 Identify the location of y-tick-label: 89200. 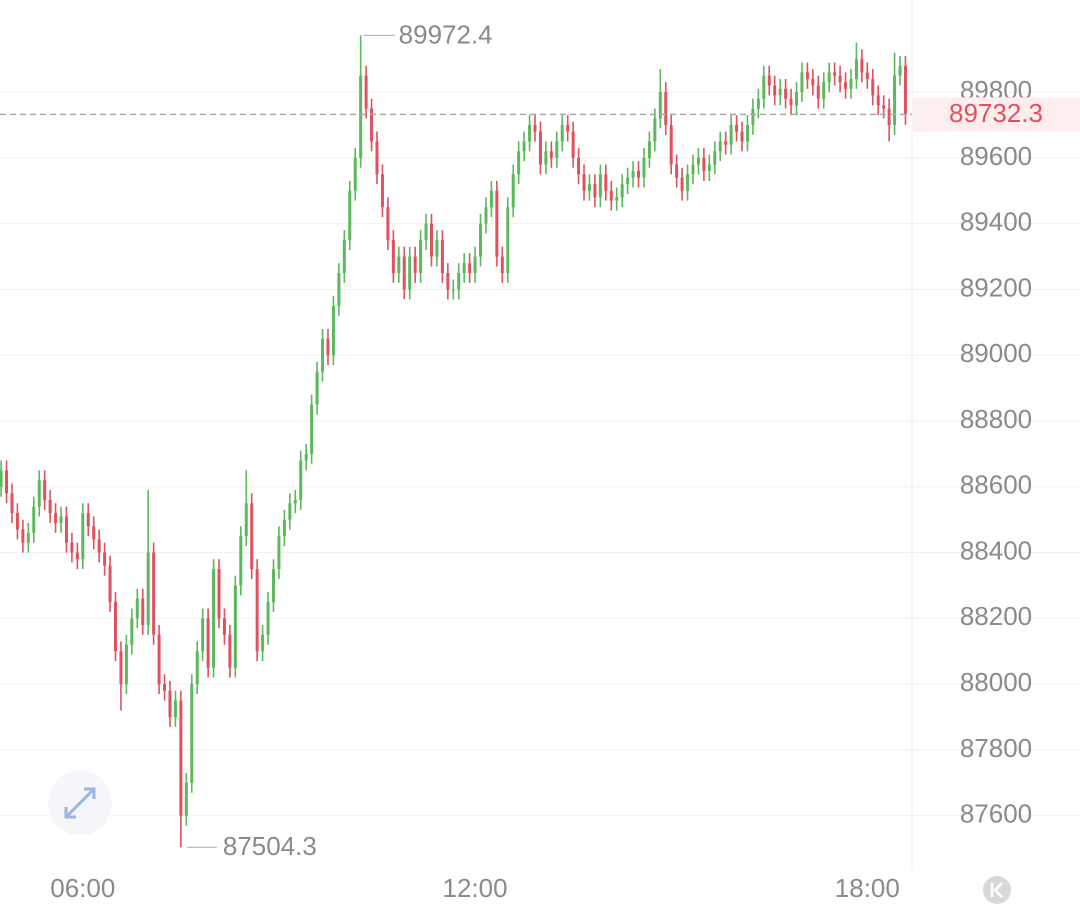
(996, 287).